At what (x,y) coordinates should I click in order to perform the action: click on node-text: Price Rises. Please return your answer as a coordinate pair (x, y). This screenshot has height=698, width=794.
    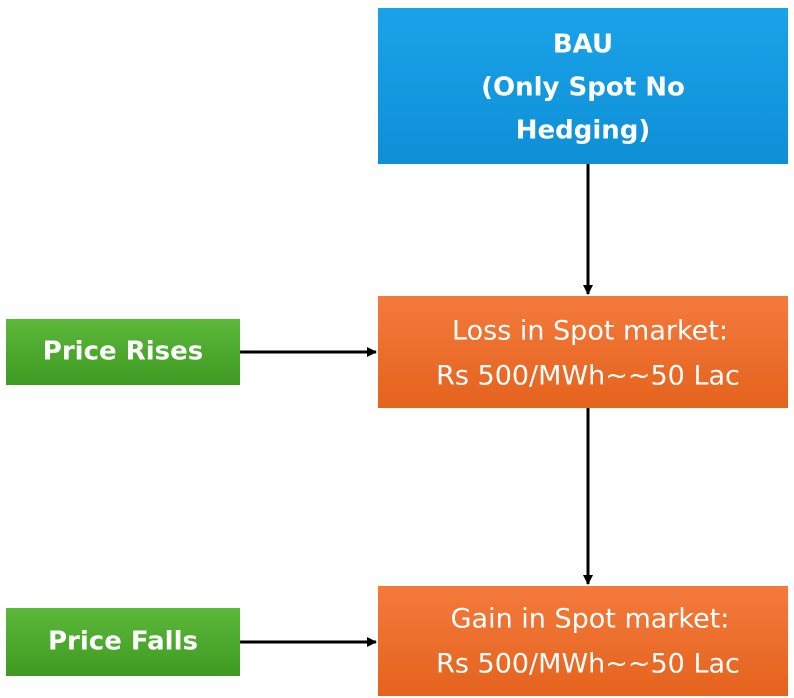
    Looking at the image, I should click on (123, 352).